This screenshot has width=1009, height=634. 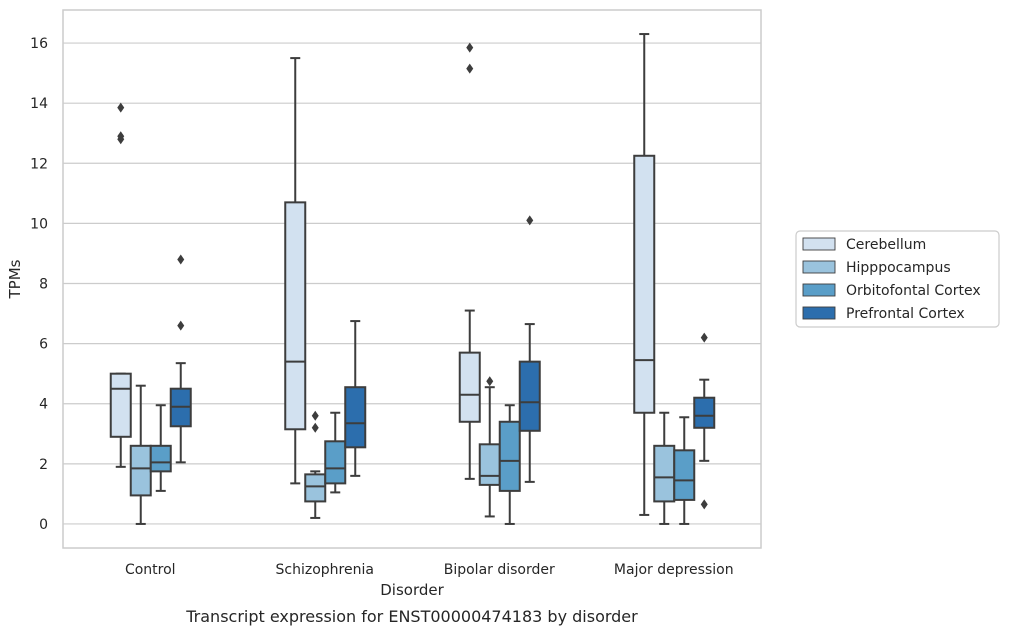 I want to click on legend-item: Hipppocampus, so click(x=876, y=268).